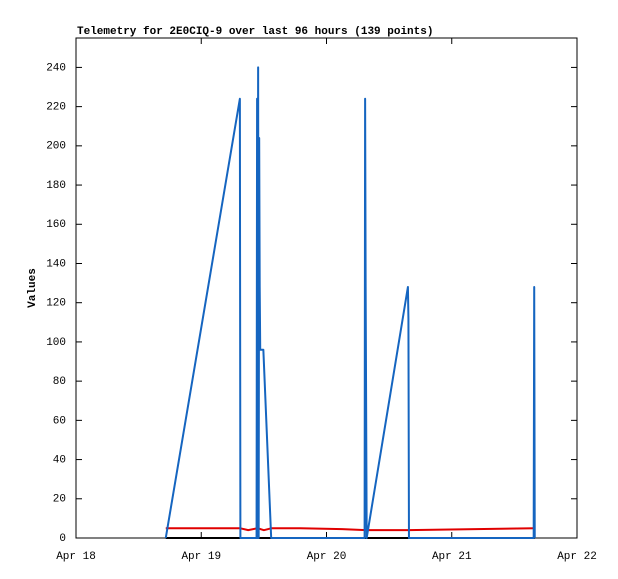 Image resolution: width=618 pixels, height=579 pixels. I want to click on y-tick-label: 80, so click(59, 382).